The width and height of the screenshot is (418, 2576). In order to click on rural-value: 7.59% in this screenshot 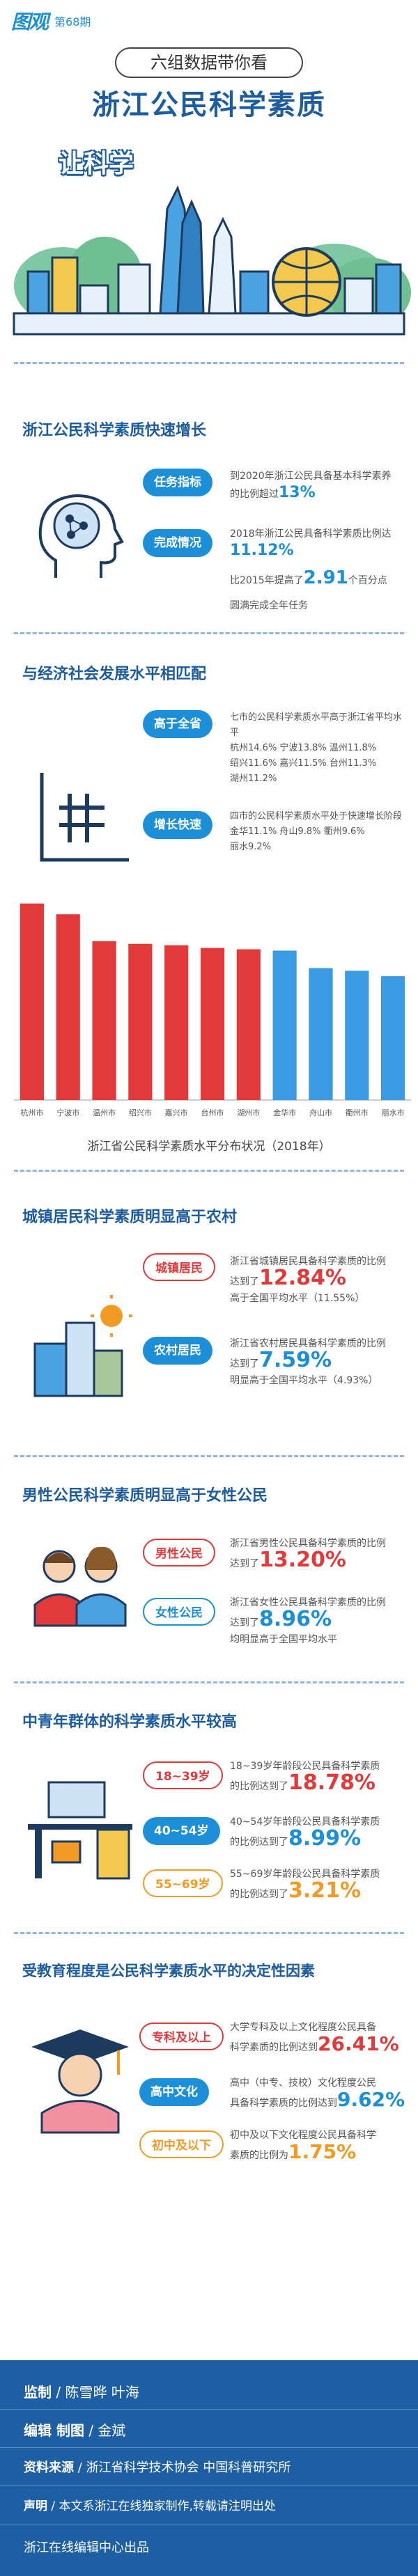, I will do `click(295, 1360)`.